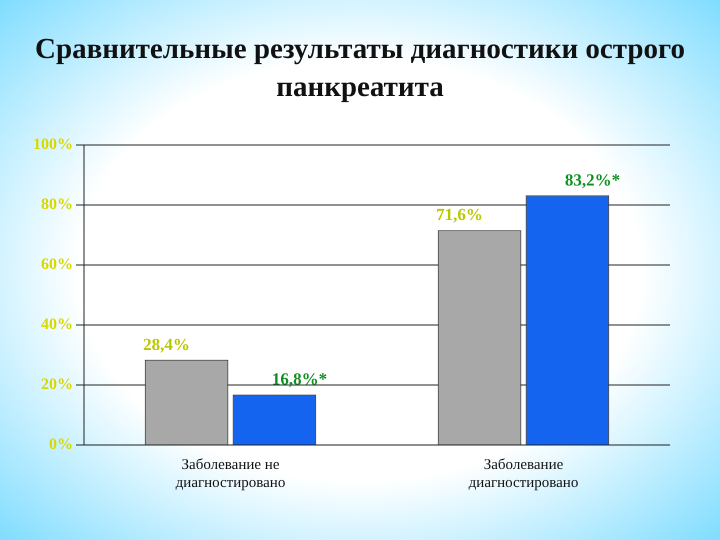 The width and height of the screenshot is (720, 540). I want to click on data-label: 28,4%, so click(166, 344).